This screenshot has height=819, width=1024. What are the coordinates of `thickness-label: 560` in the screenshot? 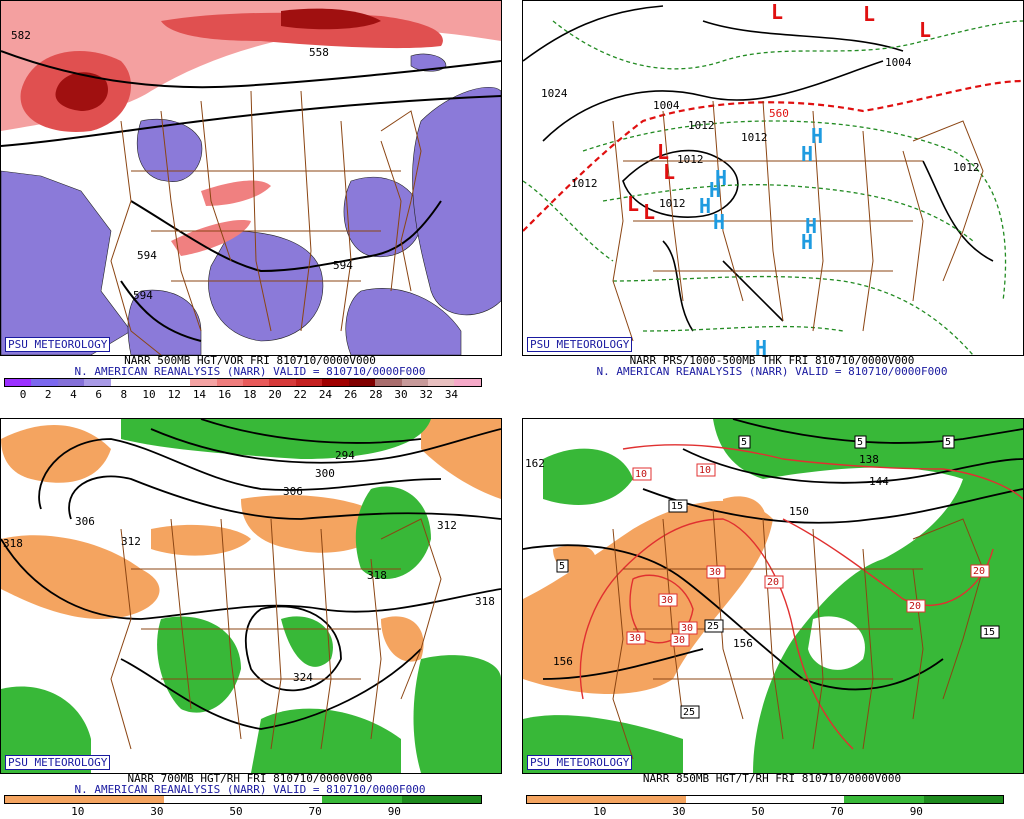 It's located at (779, 113).